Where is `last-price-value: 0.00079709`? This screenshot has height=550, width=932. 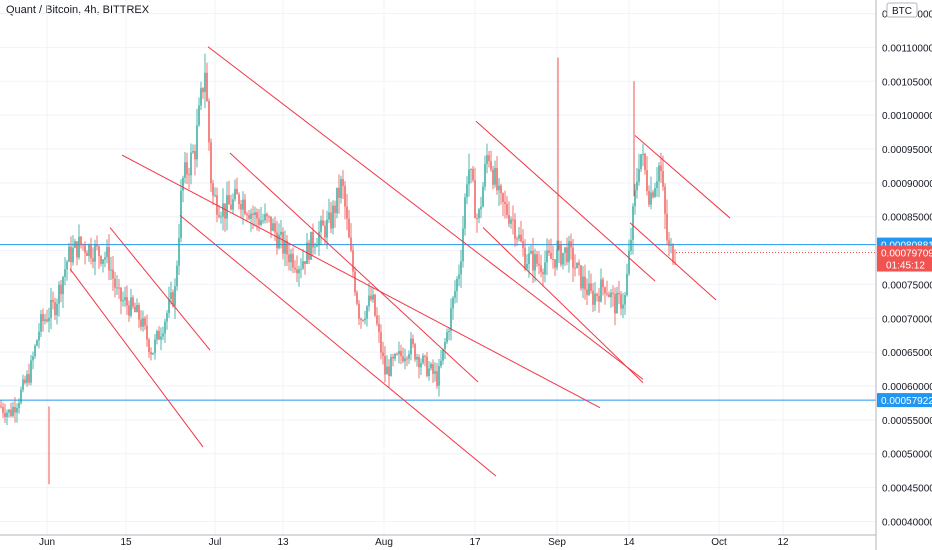
last-price-value: 0.00079709 is located at coordinates (906, 254).